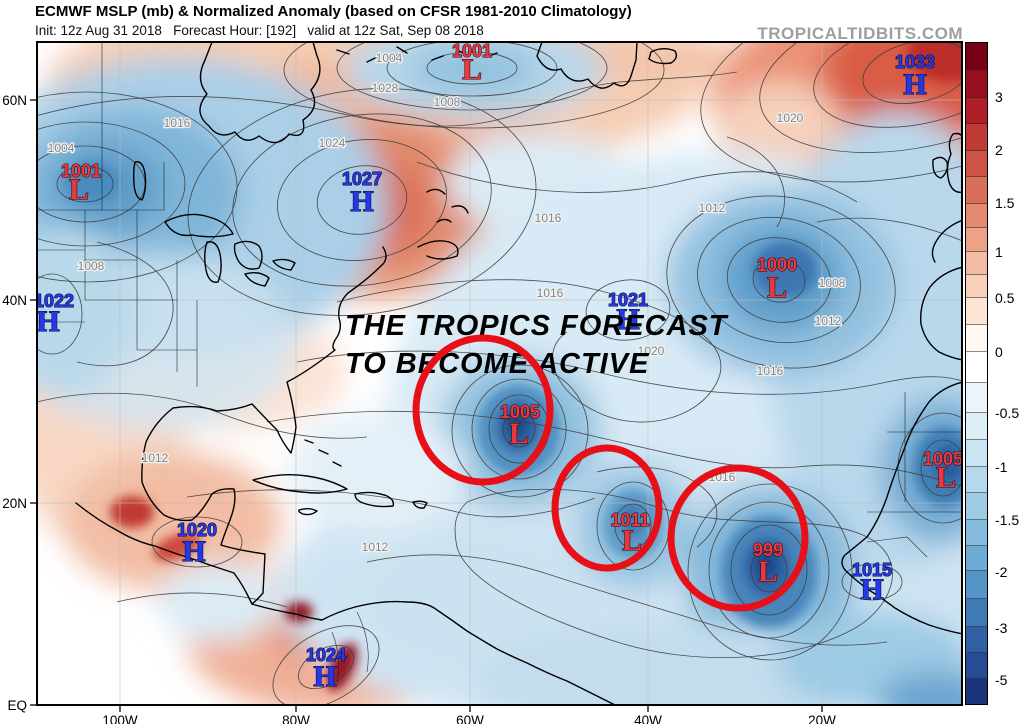 Image resolution: width=1024 pixels, height=724 pixels. Describe the element at coordinates (120, 718) in the screenshot. I see `lon-axis-label: 100W` at that location.